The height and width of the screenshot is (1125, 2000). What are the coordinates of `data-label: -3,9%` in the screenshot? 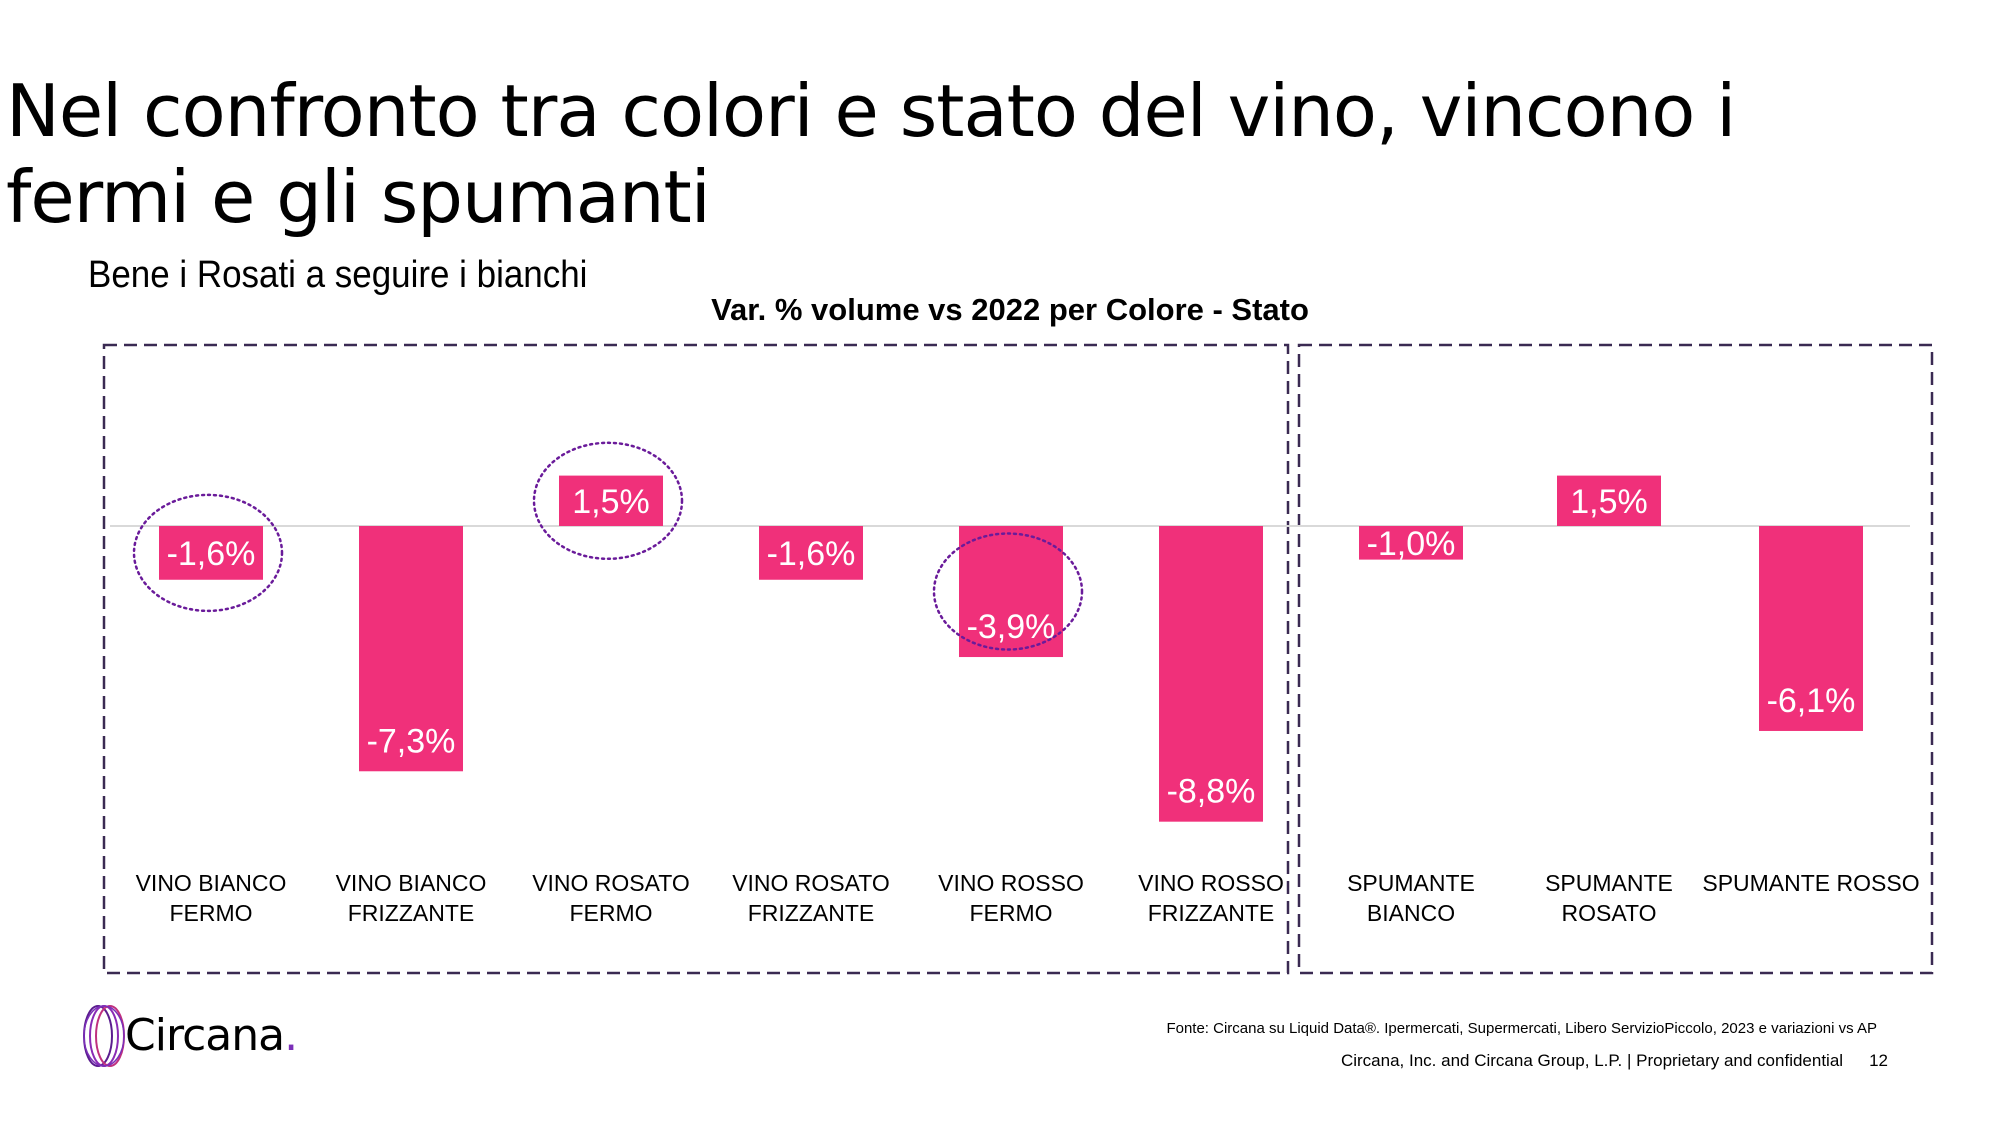 It's located at (1011, 627).